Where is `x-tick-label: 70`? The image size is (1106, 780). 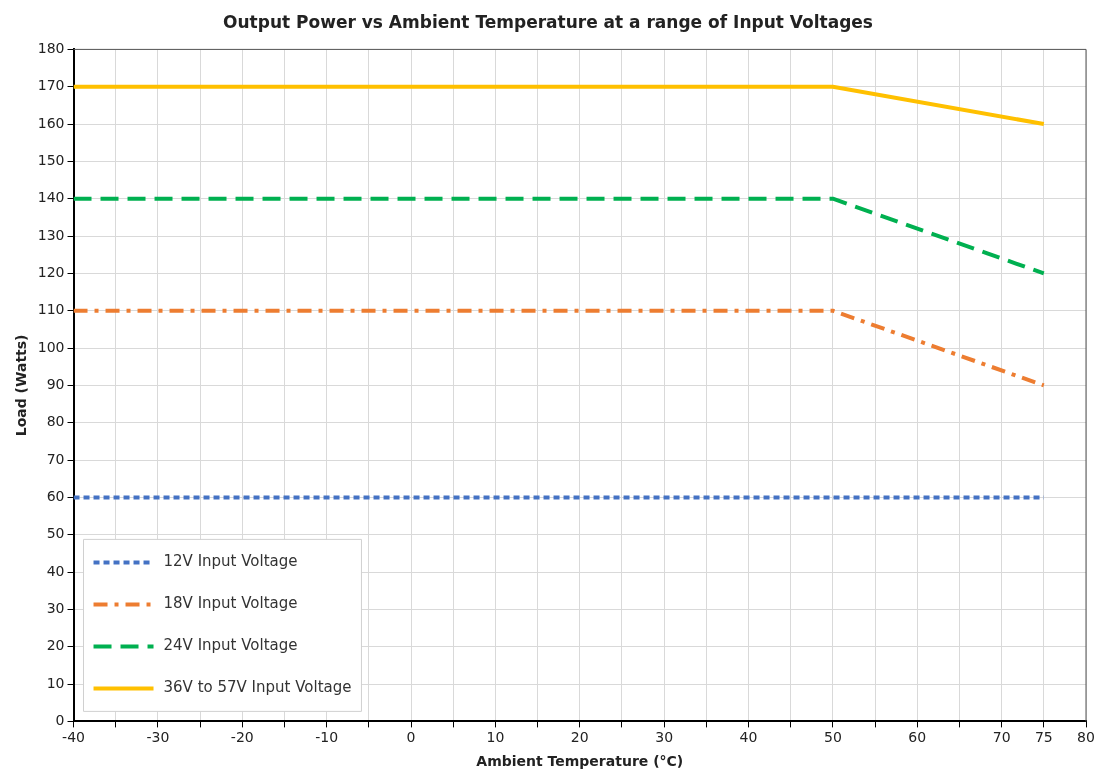 x-tick-label: 70 is located at coordinates (1001, 737).